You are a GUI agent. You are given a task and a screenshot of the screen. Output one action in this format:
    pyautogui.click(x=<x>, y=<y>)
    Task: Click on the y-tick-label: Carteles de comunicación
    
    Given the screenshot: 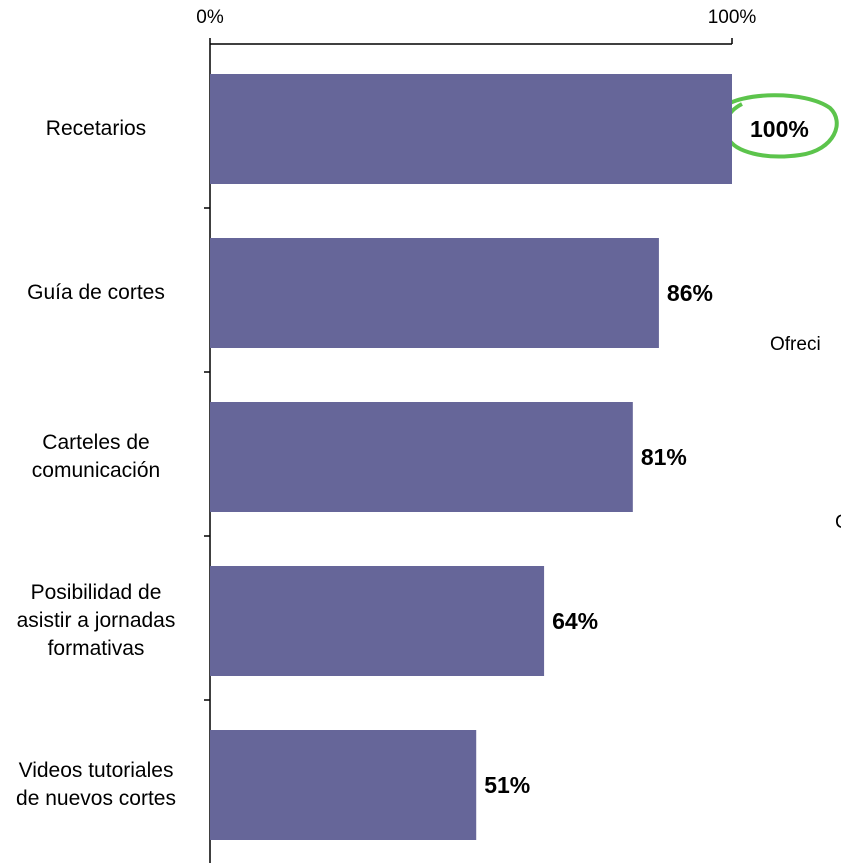 What is the action you would take?
    pyautogui.click(x=96, y=456)
    